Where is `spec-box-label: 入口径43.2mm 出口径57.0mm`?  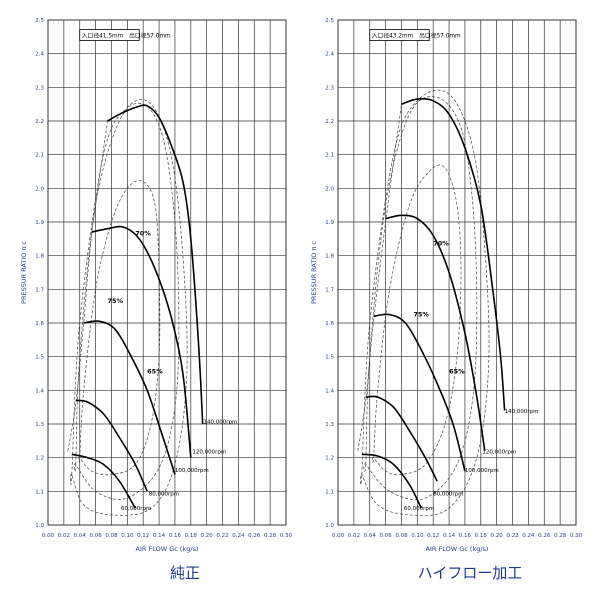
spec-box-label: 入口径43.2mm 出口径57.0mm is located at coordinates (416, 36).